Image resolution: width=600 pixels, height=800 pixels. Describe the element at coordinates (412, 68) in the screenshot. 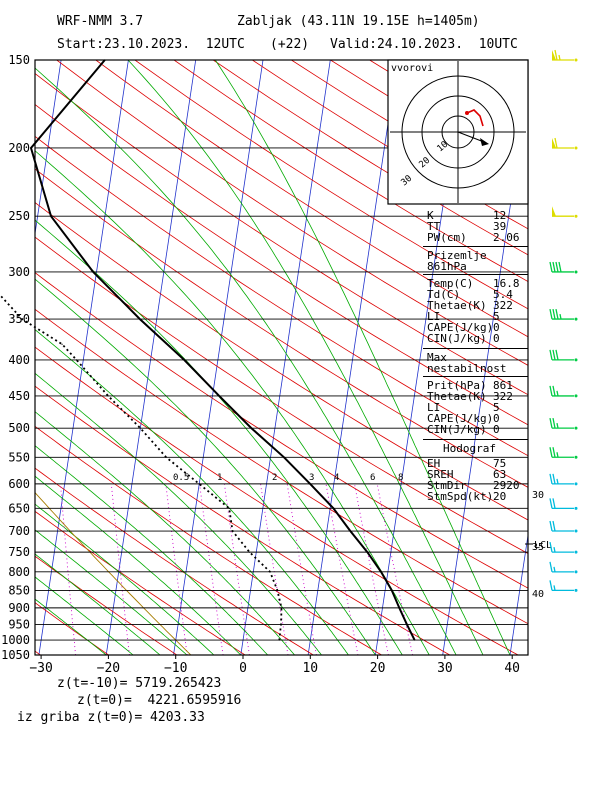

I see `hodograph-title: vvorovi` at that location.